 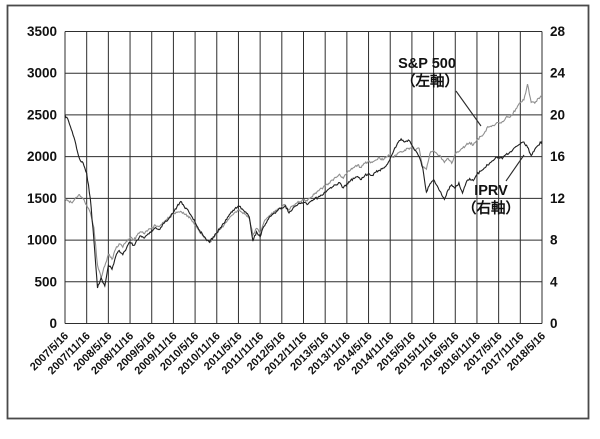 What do you see at coordinates (554, 240) in the screenshot?
I see `right-axis-tick-label: 8` at bounding box center [554, 240].